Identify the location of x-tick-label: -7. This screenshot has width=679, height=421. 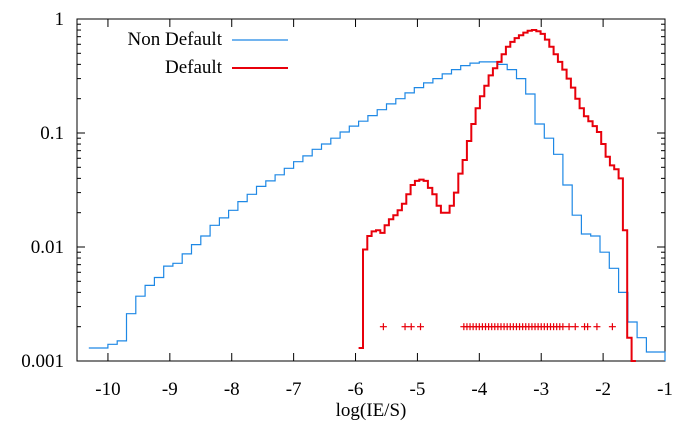
(294, 389).